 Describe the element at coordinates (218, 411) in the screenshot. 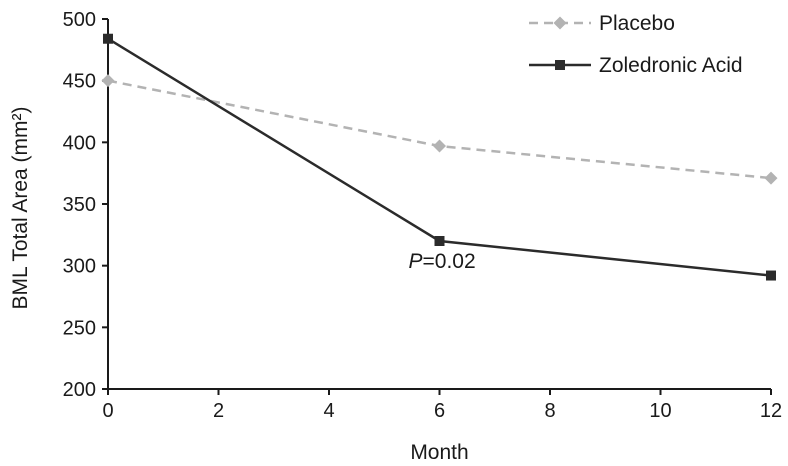

I see `x-tick-label: 2` at that location.